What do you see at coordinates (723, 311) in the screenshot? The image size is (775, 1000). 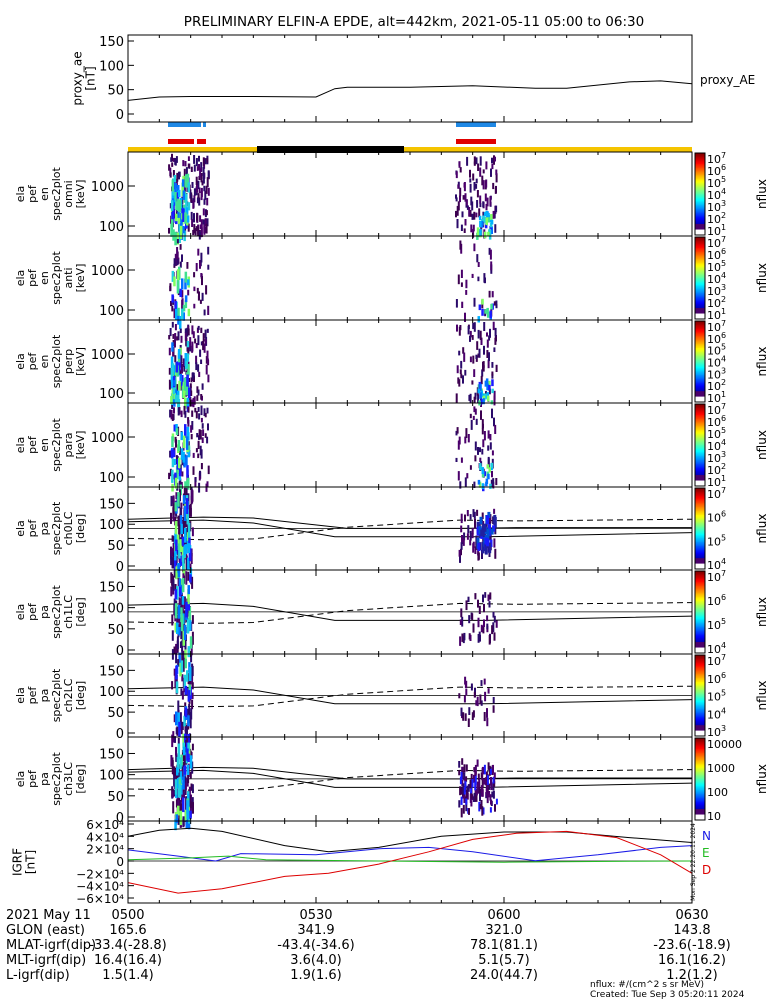 I see `colorbar-tick-exp: 1` at bounding box center [723, 311].